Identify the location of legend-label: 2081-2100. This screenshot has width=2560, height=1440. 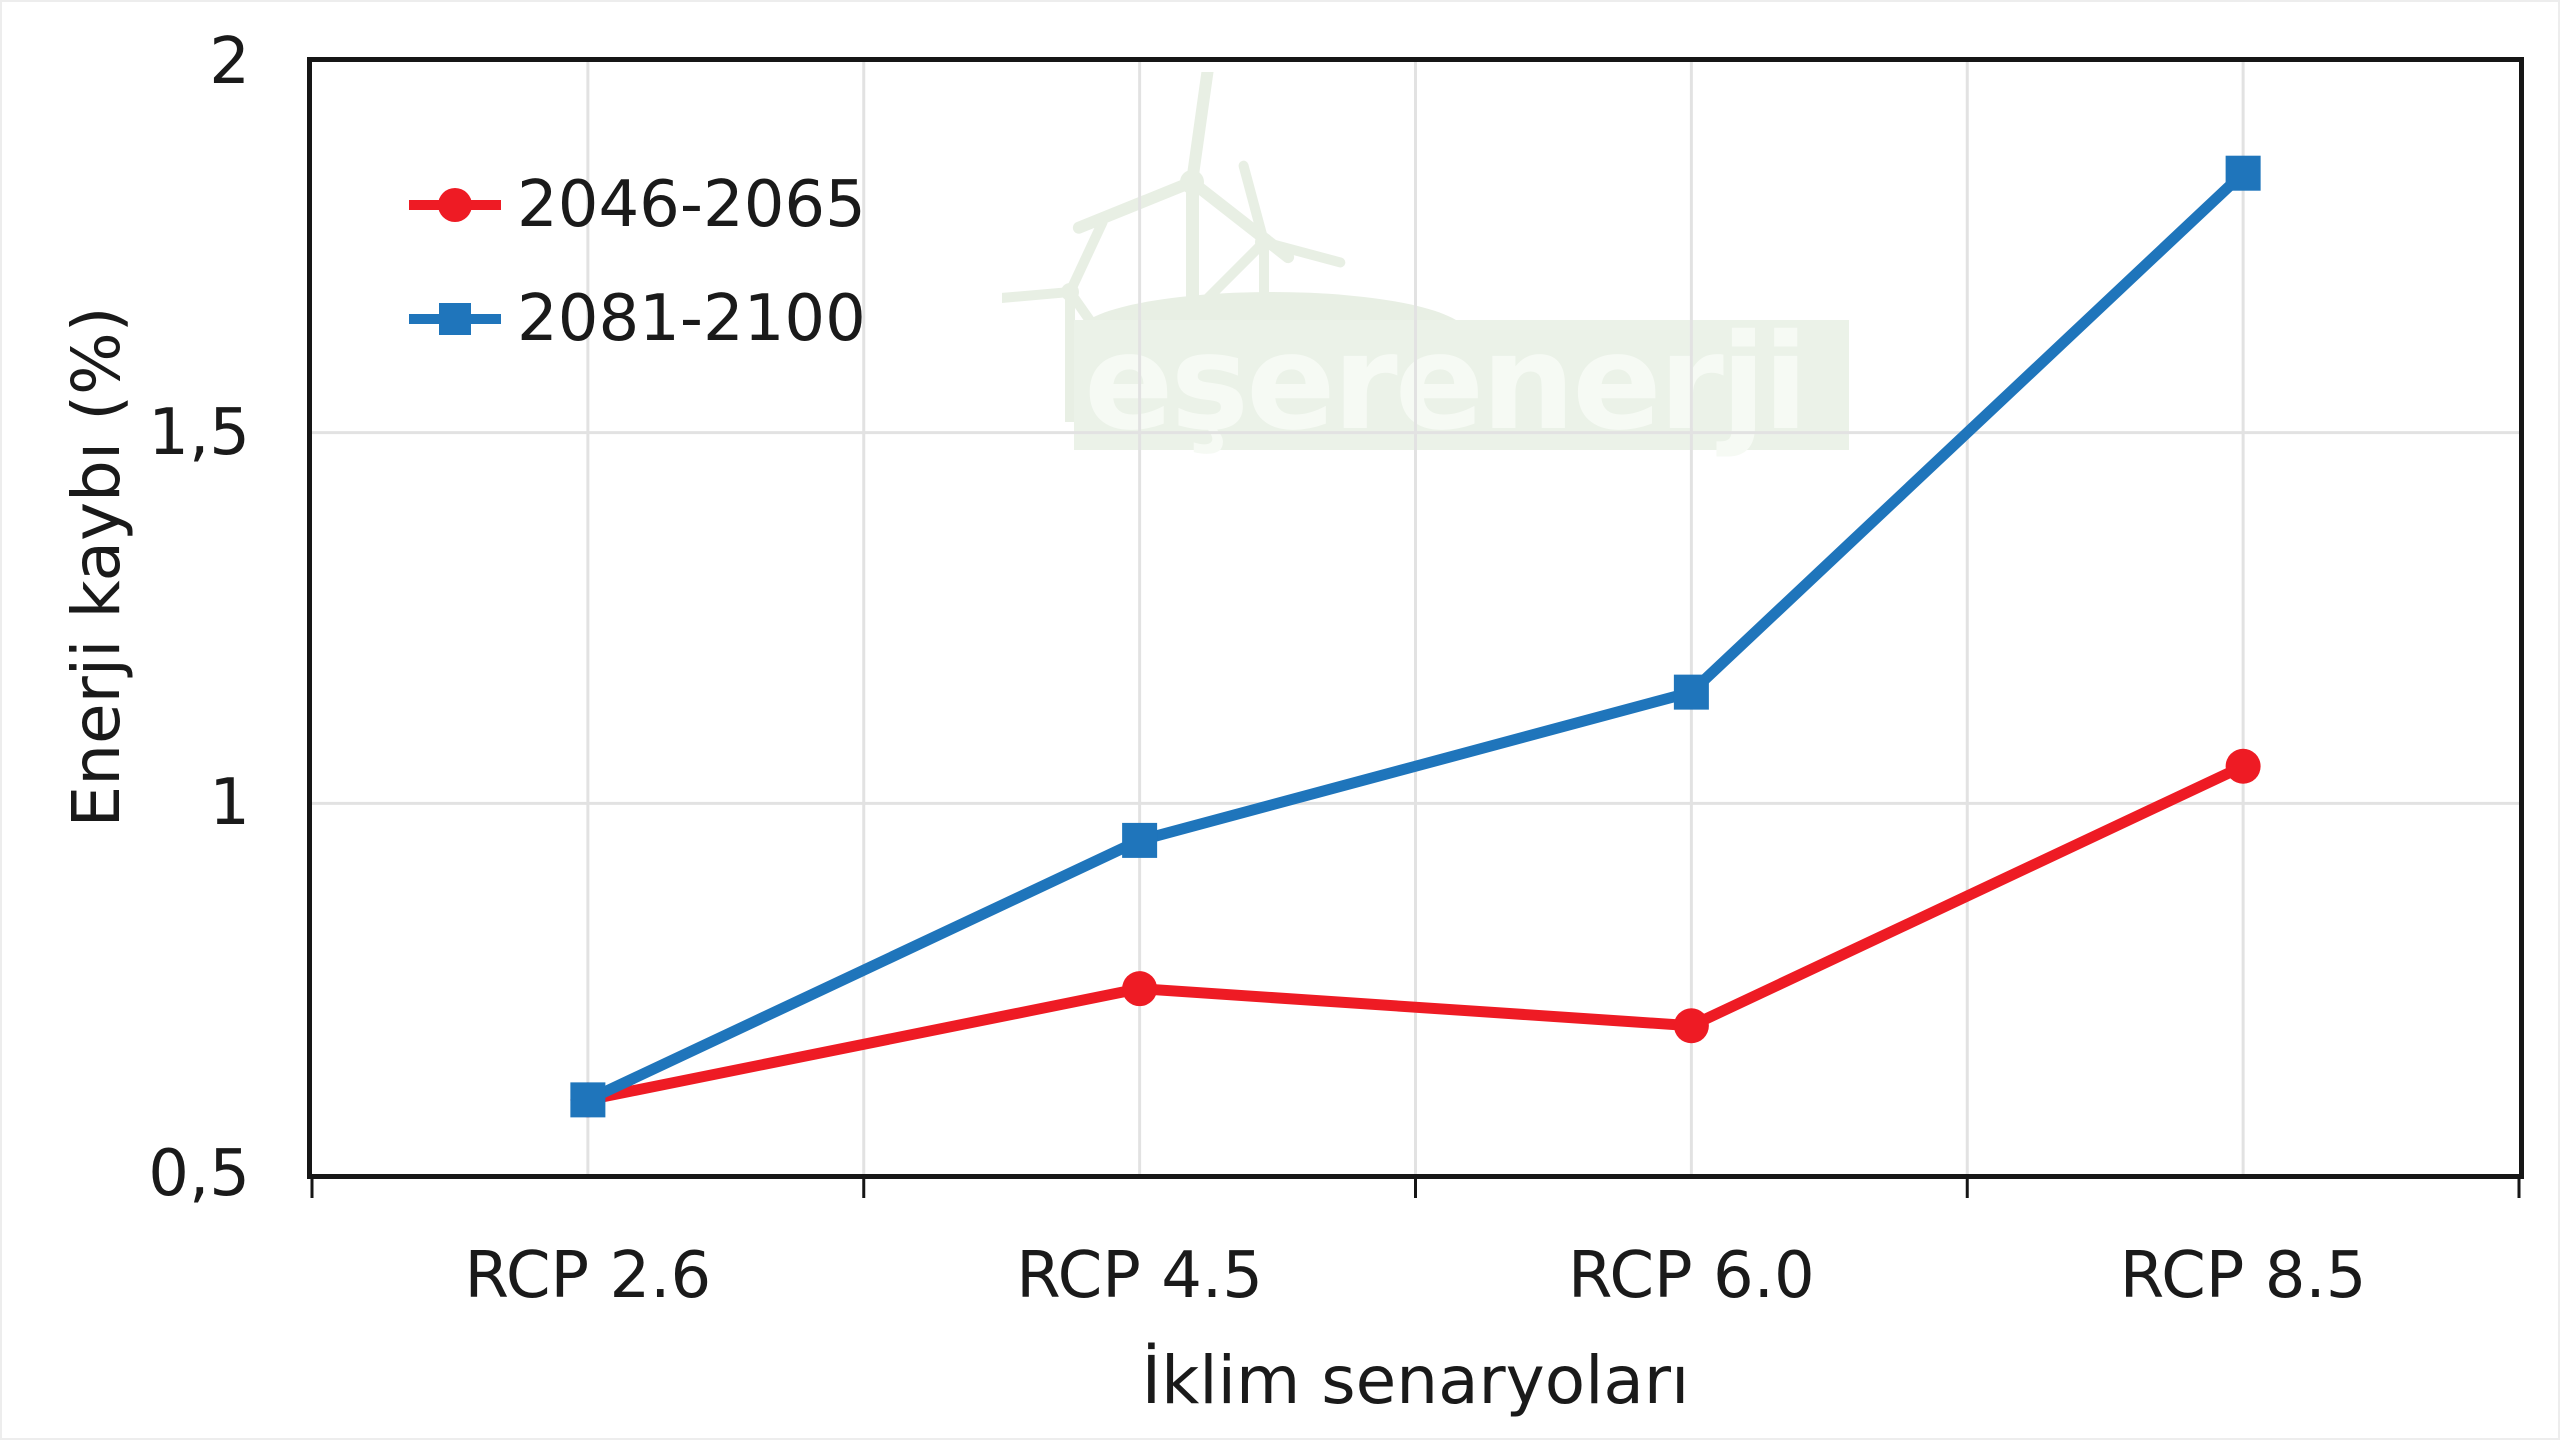
(691, 319).